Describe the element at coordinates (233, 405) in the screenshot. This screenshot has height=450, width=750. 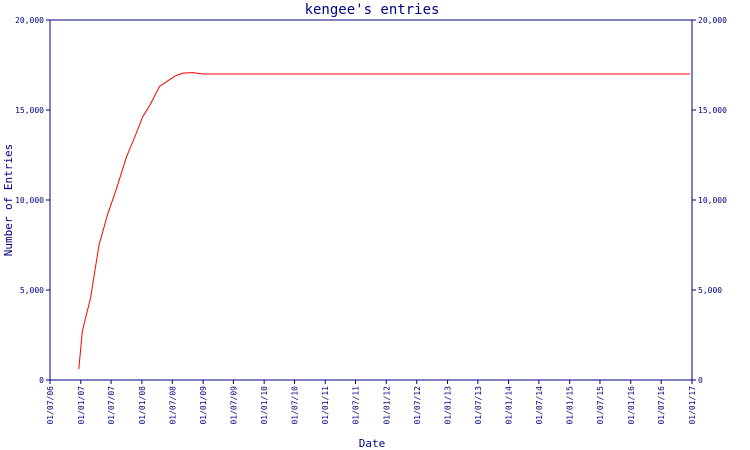
I see `x-tick-label: 01/07/09` at that location.